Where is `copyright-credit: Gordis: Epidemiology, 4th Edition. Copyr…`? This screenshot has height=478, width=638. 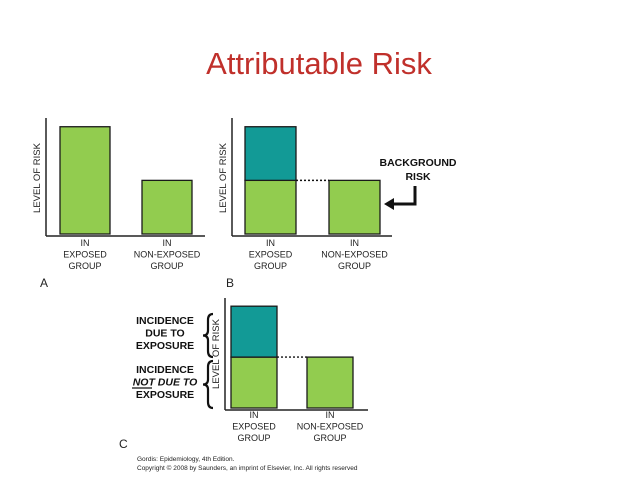
copyright-credit: Gordis: Epidemiology, 4th Edition. Copyr… is located at coordinates (247, 464).